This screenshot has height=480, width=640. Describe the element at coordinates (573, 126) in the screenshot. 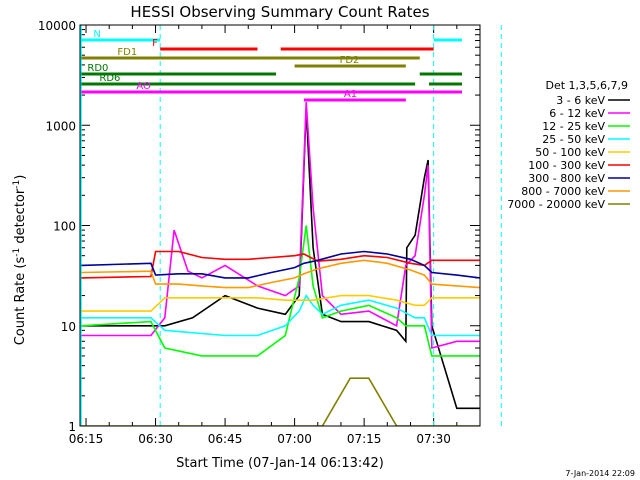

I see `legend-label: 12 - 25 keV` at that location.